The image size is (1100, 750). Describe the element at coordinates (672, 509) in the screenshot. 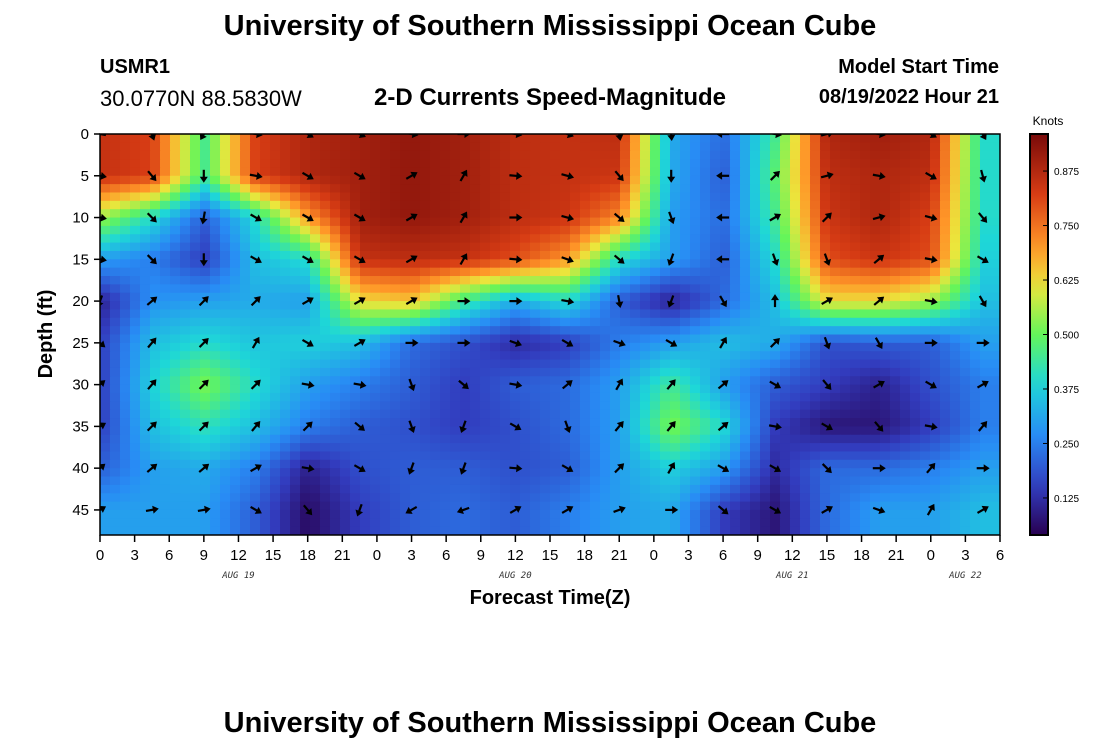

I see `current-arrow` at that location.